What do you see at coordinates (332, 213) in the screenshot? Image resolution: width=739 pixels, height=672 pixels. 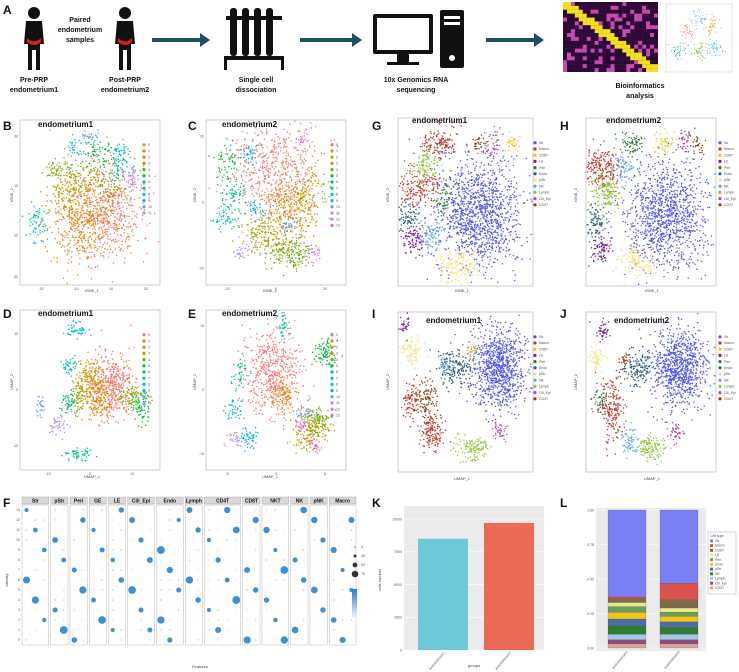 I see `legend-swatch` at bounding box center [332, 213].